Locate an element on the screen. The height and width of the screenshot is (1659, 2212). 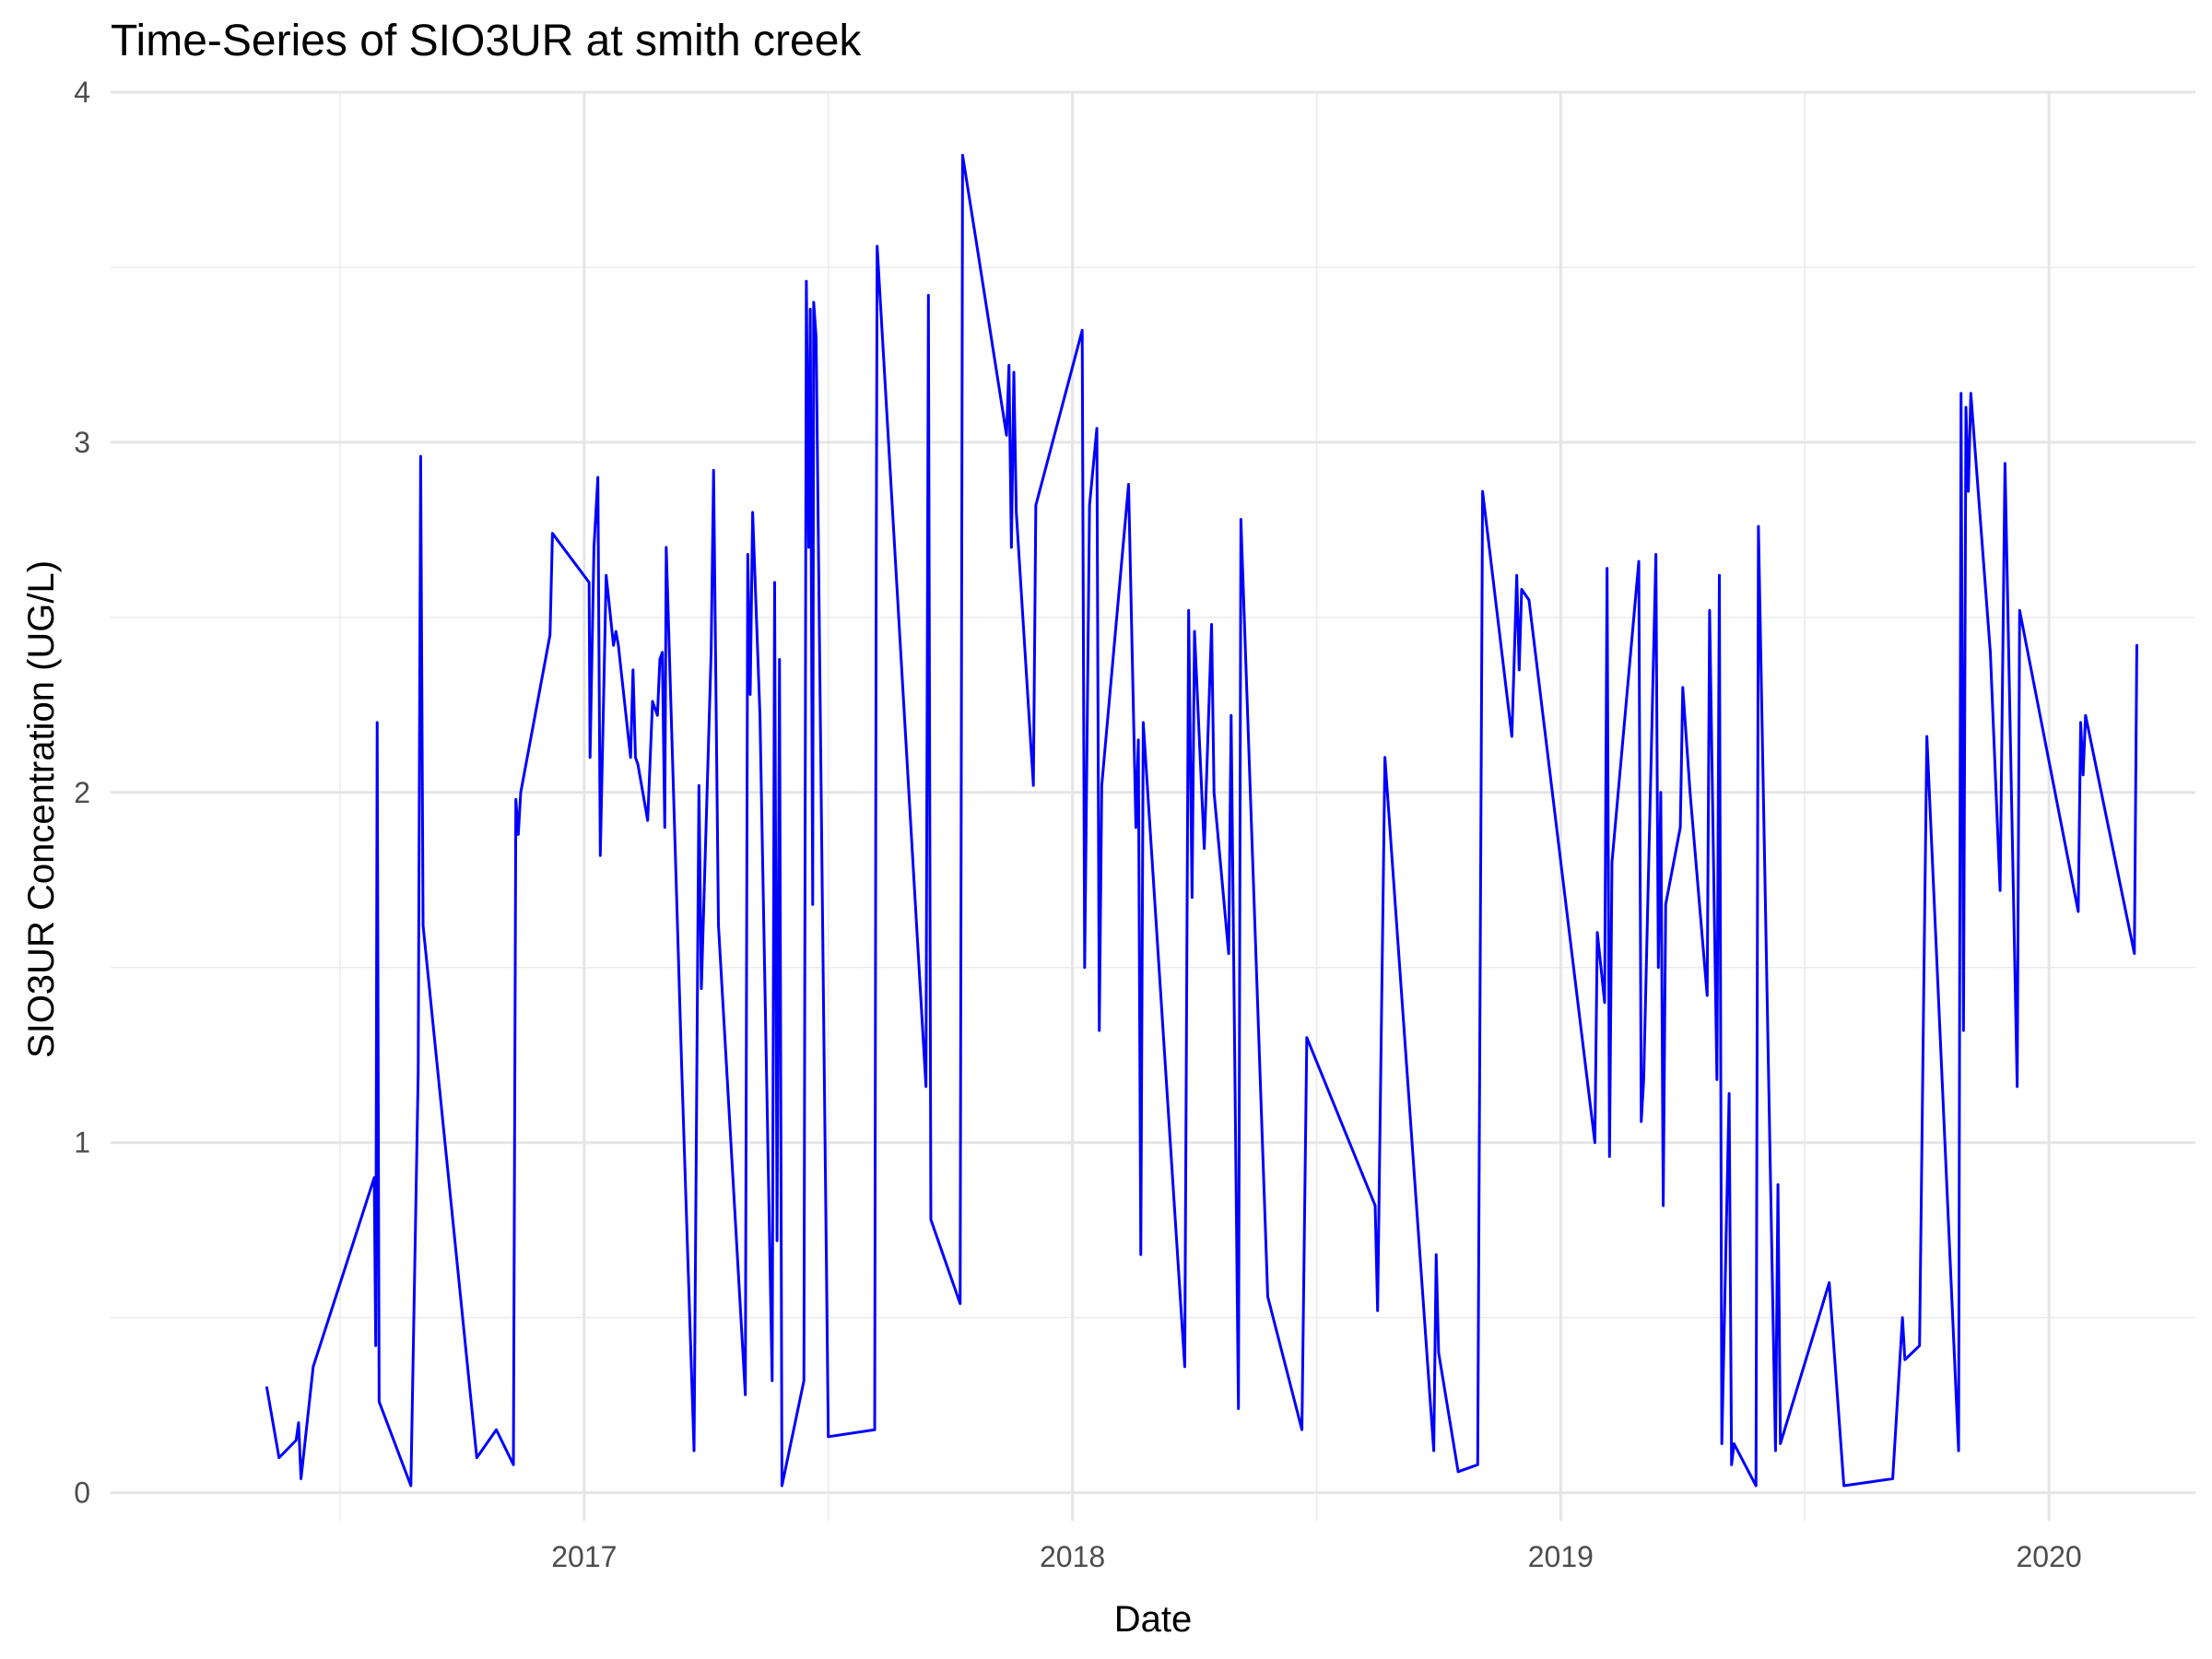
chart-title: Time-Series of SIO3UR at smith creek is located at coordinates (486, 41).